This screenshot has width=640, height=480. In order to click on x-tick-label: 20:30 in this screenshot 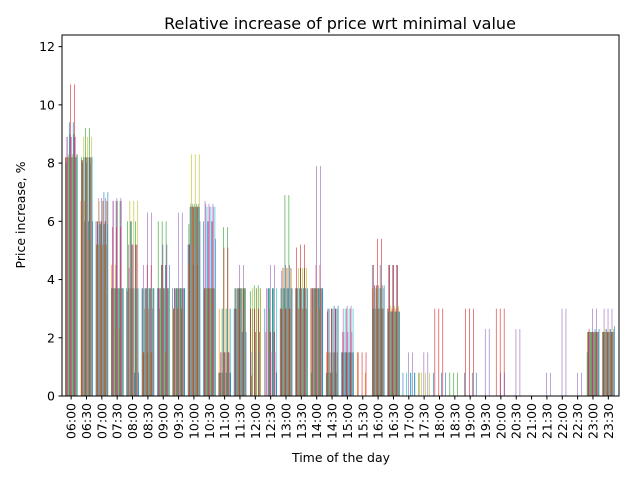, I will do `click(516, 421)`.